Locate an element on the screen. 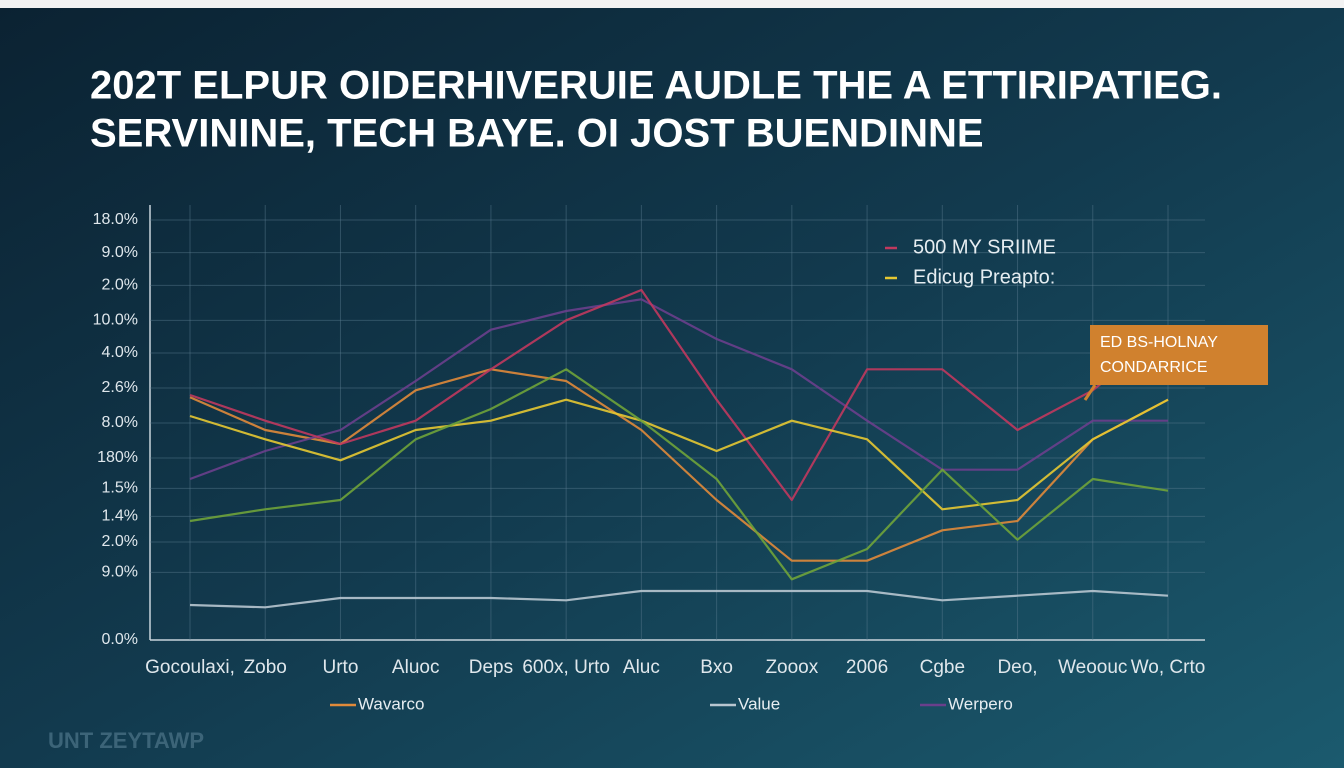 Image resolution: width=1344 pixels, height=768 pixels. legend-label: Value is located at coordinates (759, 703).